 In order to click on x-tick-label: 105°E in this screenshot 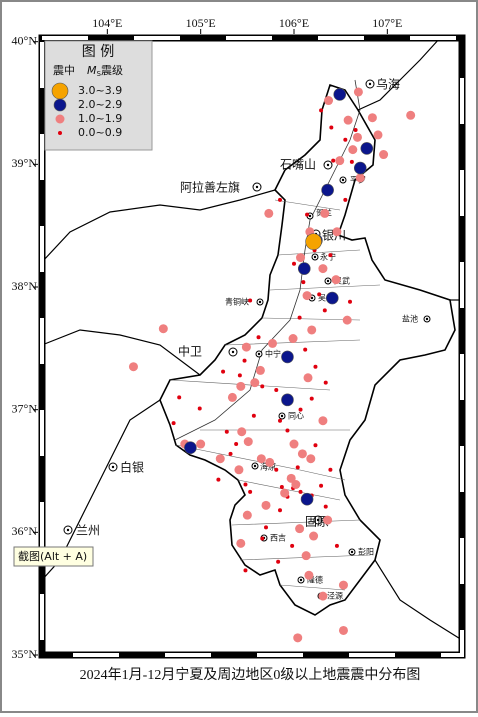, I will do `click(201, 23)`.